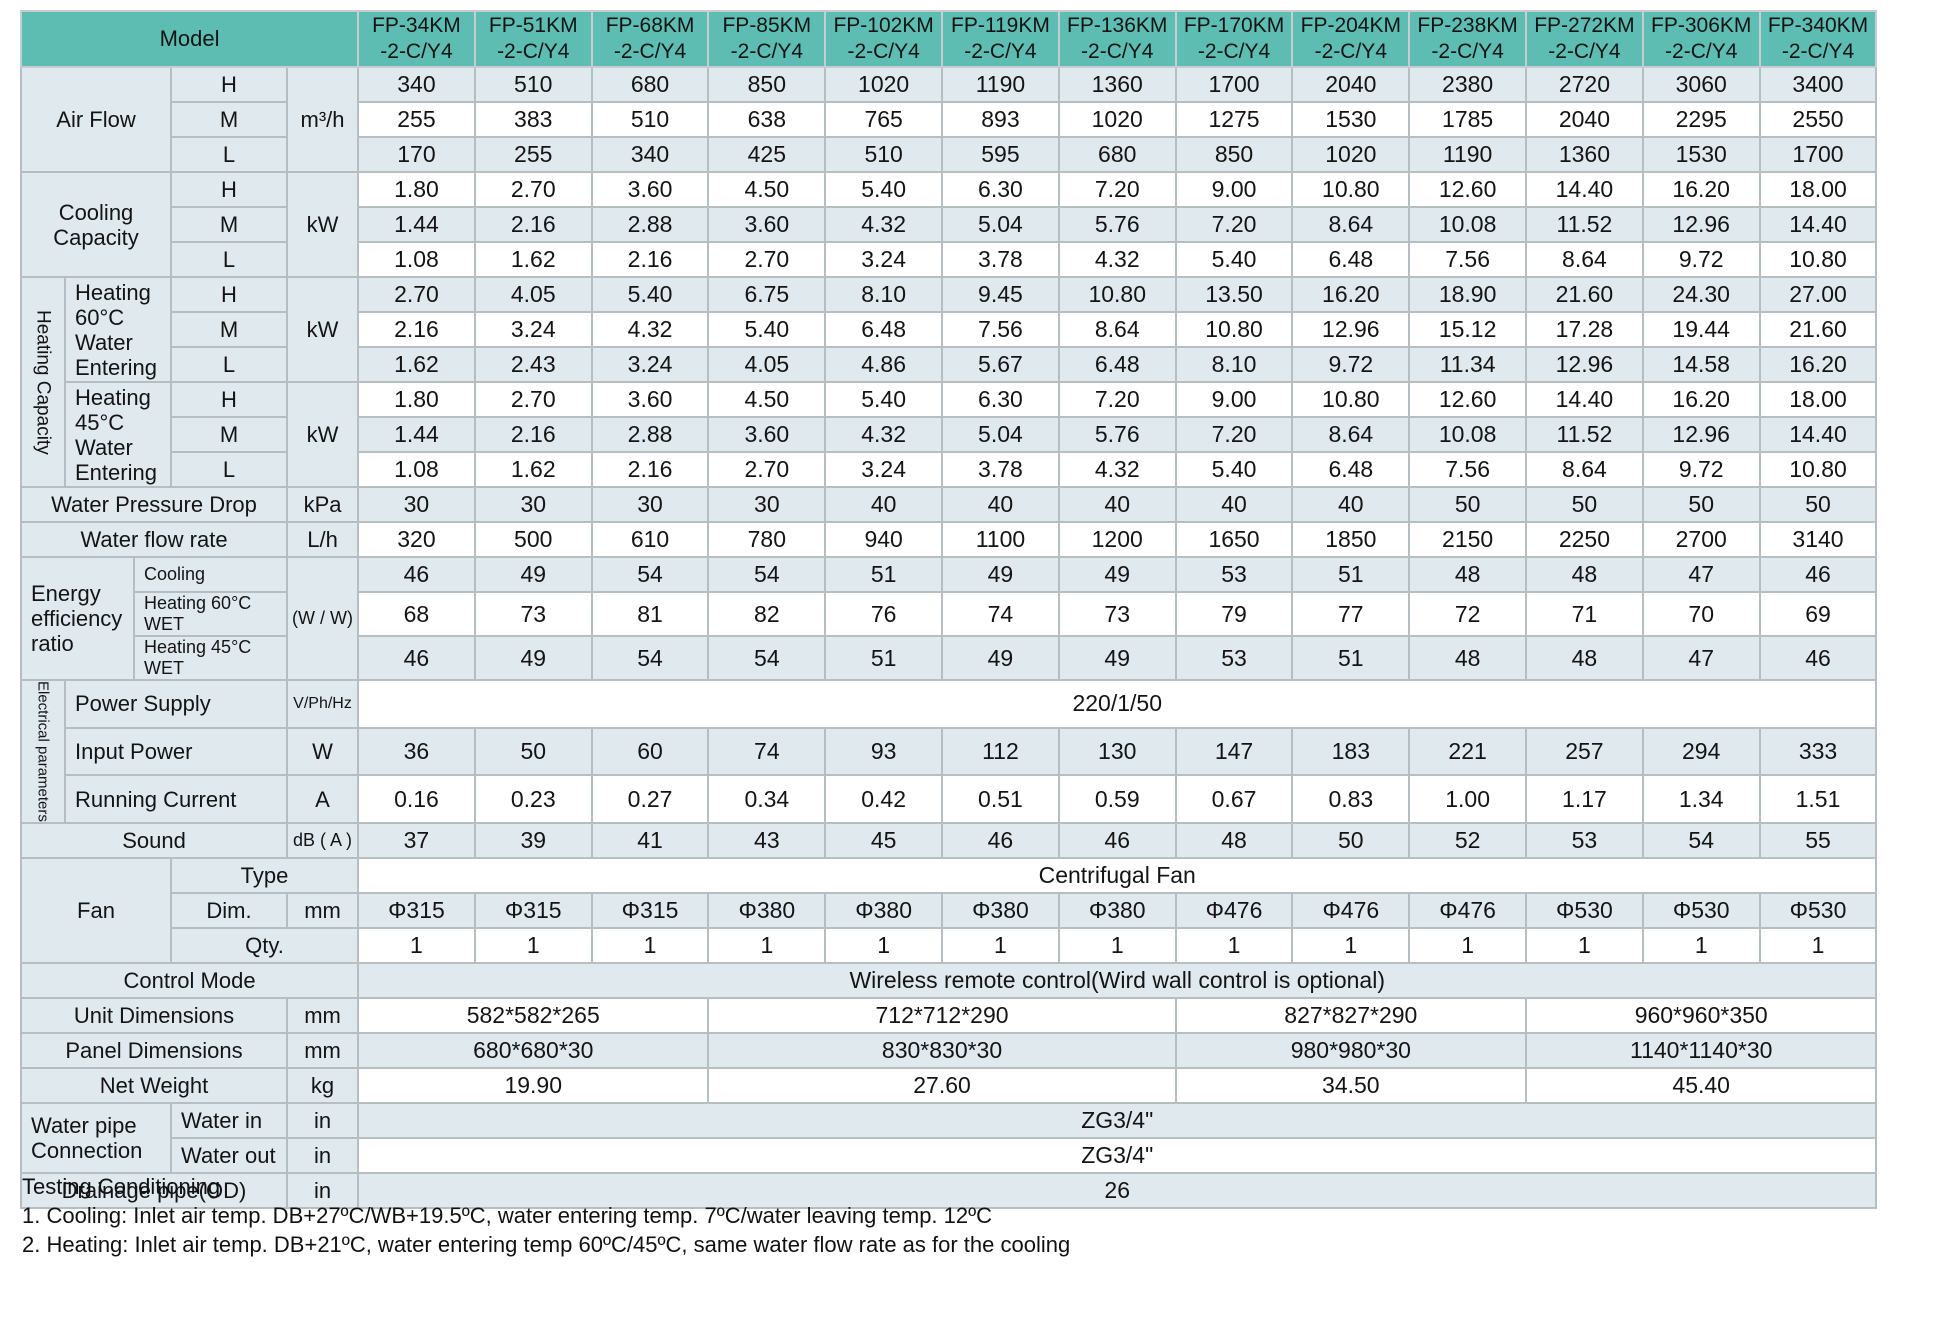 This screenshot has height=1320, width=1942. What do you see at coordinates (1234, 658) in the screenshot?
I see `value-cell: 53` at bounding box center [1234, 658].